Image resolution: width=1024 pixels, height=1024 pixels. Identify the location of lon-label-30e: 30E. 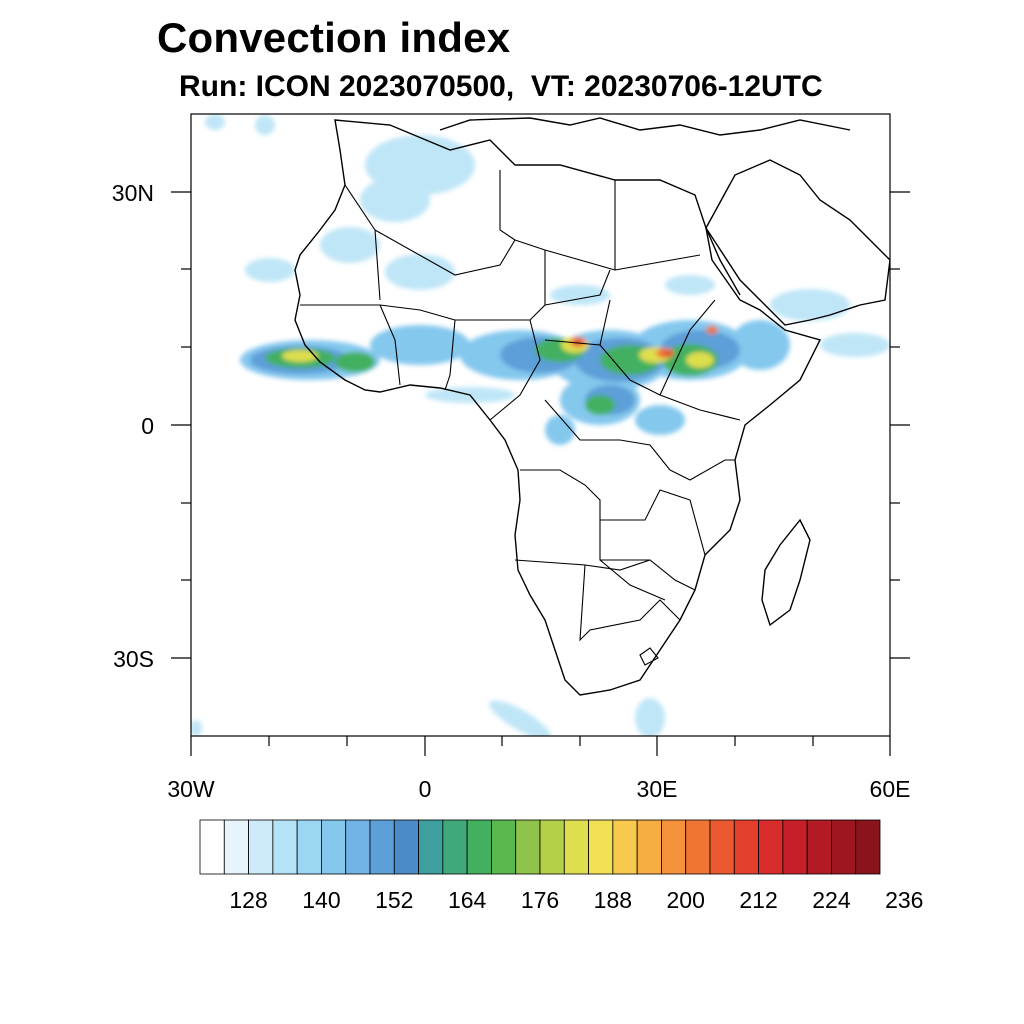
(657, 789).